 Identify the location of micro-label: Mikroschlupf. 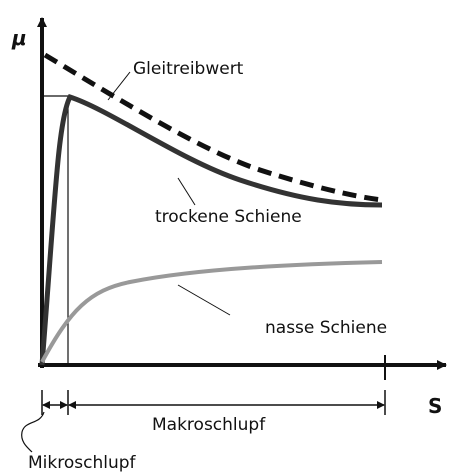
(82, 463).